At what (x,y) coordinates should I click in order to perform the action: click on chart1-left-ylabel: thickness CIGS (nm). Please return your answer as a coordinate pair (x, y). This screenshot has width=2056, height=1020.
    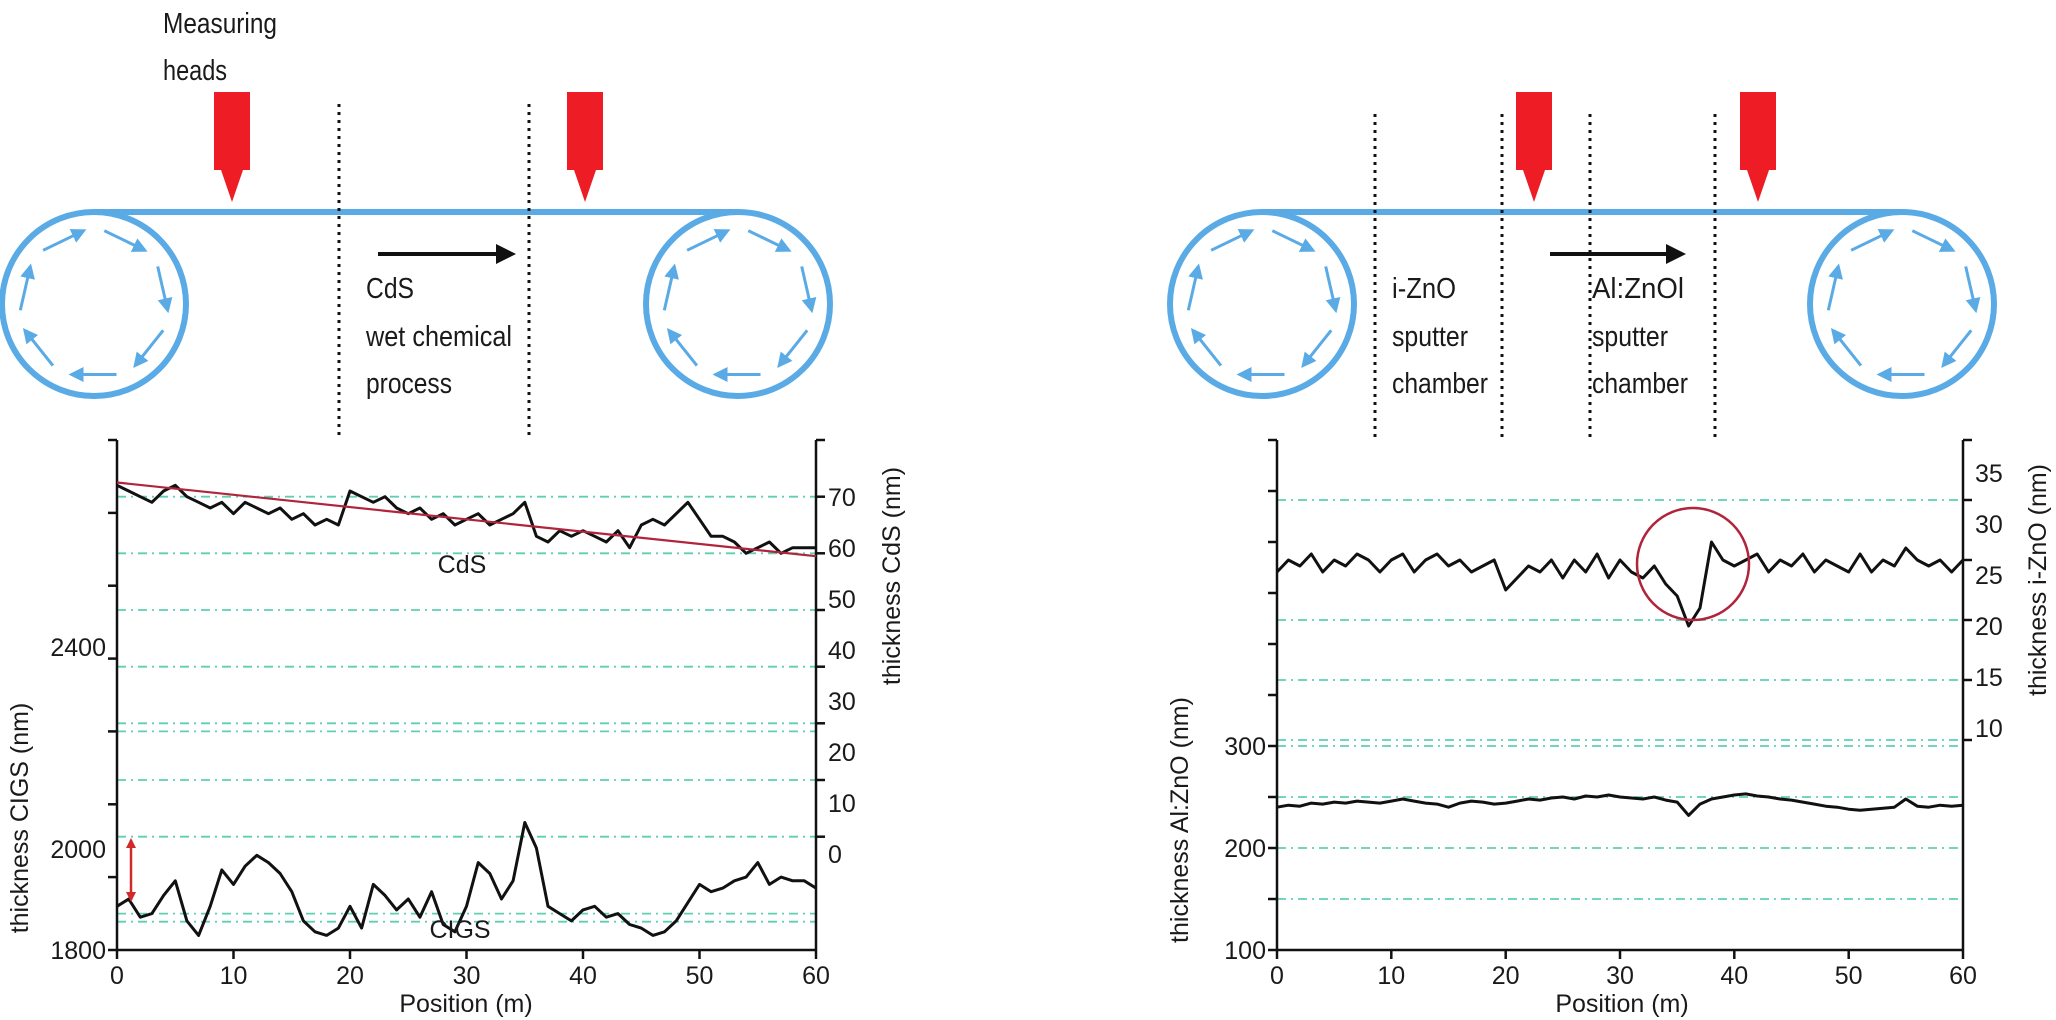
    Looking at the image, I should click on (20, 818).